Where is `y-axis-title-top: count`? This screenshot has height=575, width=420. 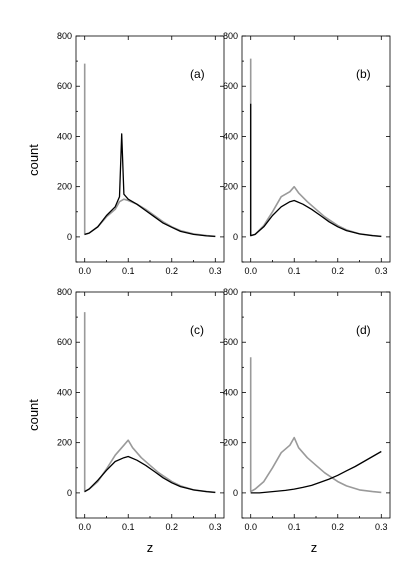
y-axis-title-top: count is located at coordinates (33, 160).